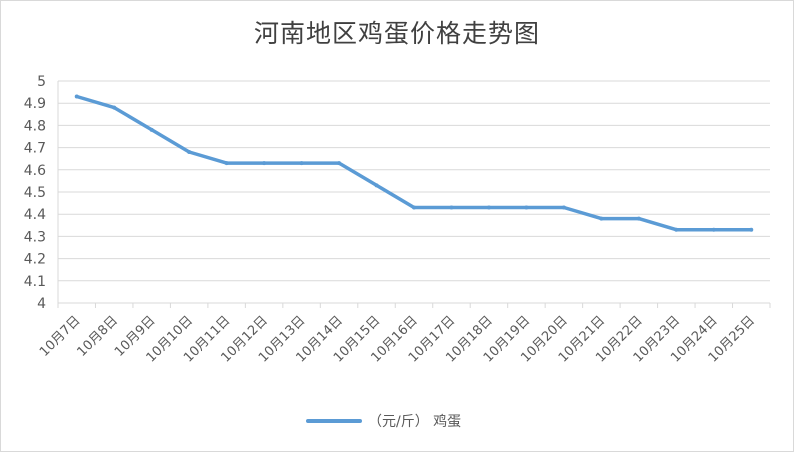 The width and height of the screenshot is (794, 452). What do you see at coordinates (35, 260) in the screenshot?
I see `y-tick-label: 4.2` at bounding box center [35, 260].